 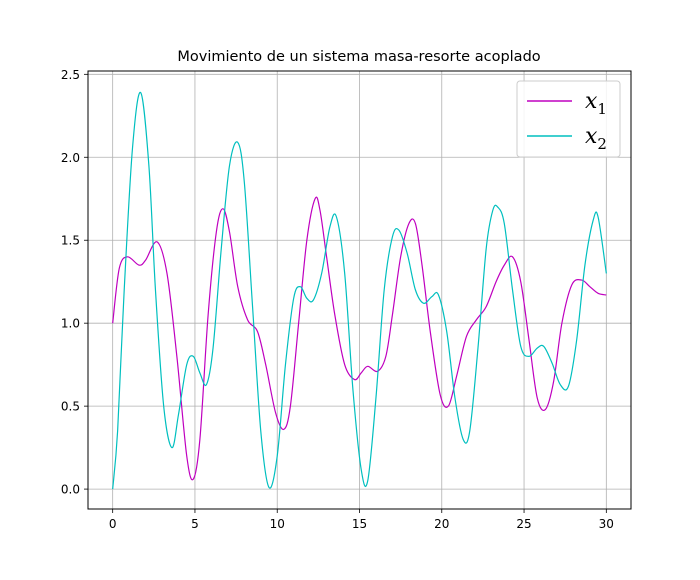 What do you see at coordinates (602, 144) in the screenshot?
I see `legend-label-subscript: 2` at bounding box center [602, 144].